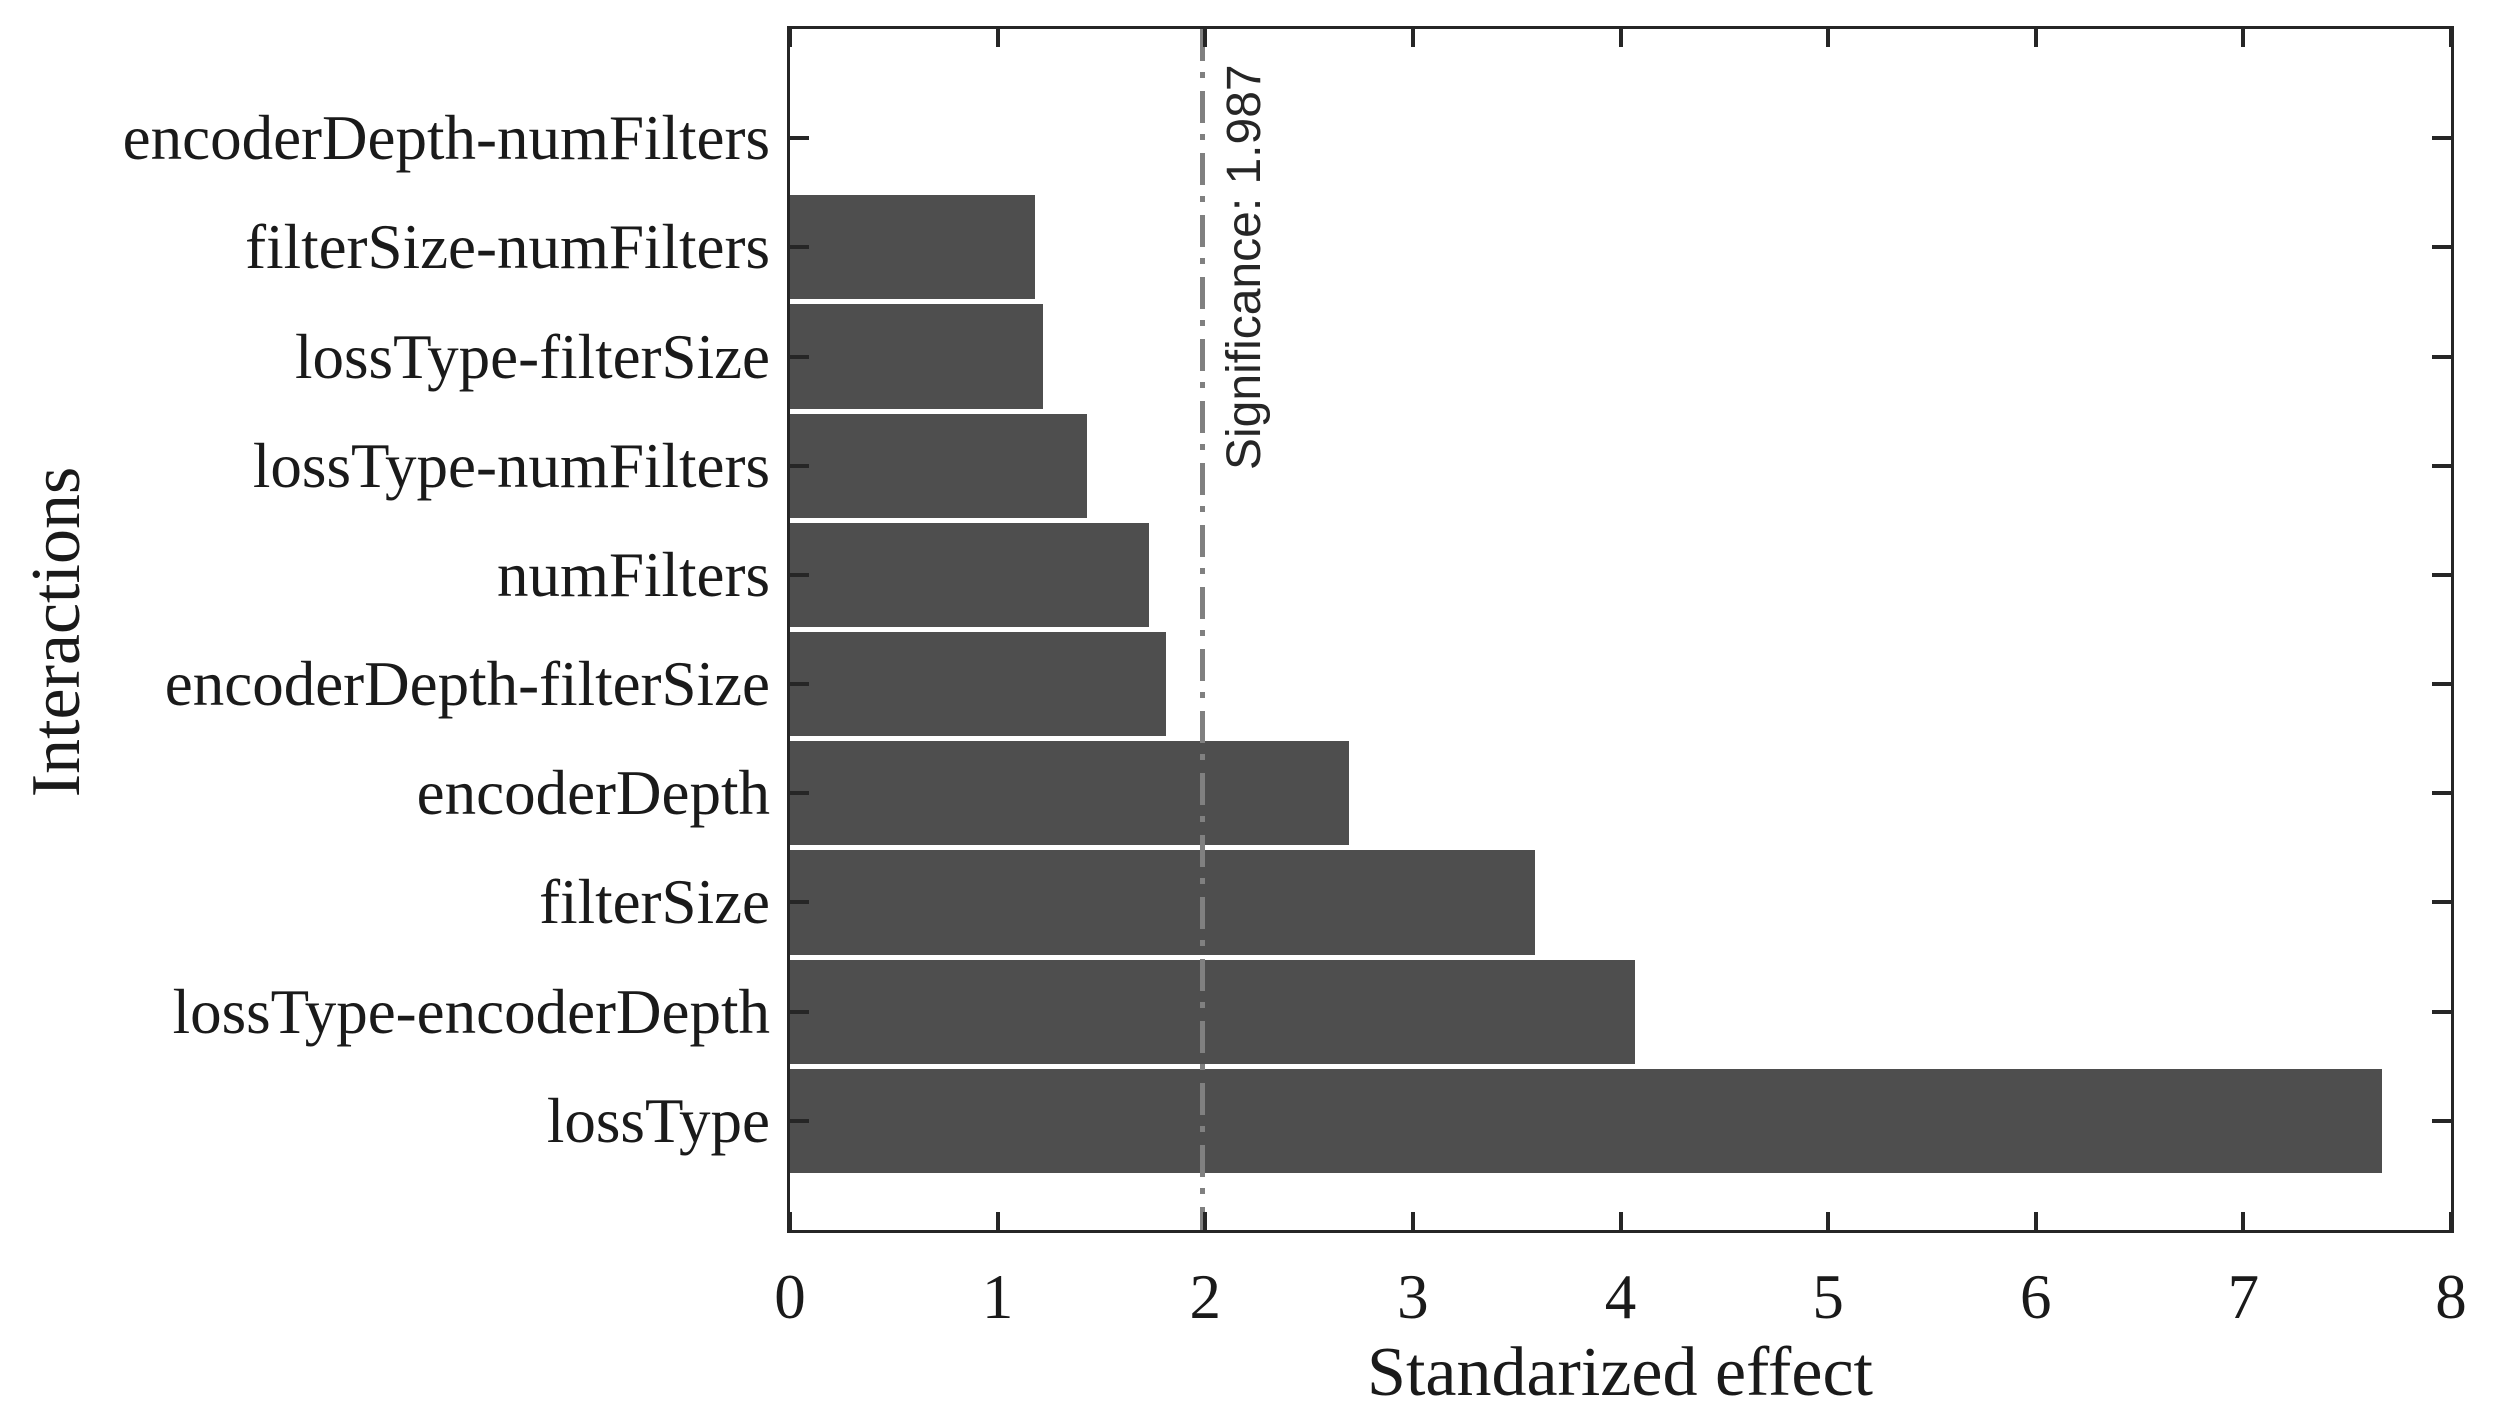 The height and width of the screenshot is (1425, 2495). Describe the element at coordinates (507, 247) in the screenshot. I see `category-tick-label: filterSize-numFilters` at that location.